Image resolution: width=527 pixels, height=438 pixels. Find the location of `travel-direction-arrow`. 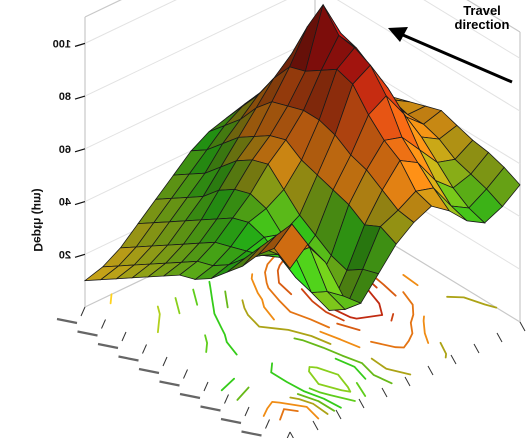

travel-direction-arrow is located at coordinates (450, 55).